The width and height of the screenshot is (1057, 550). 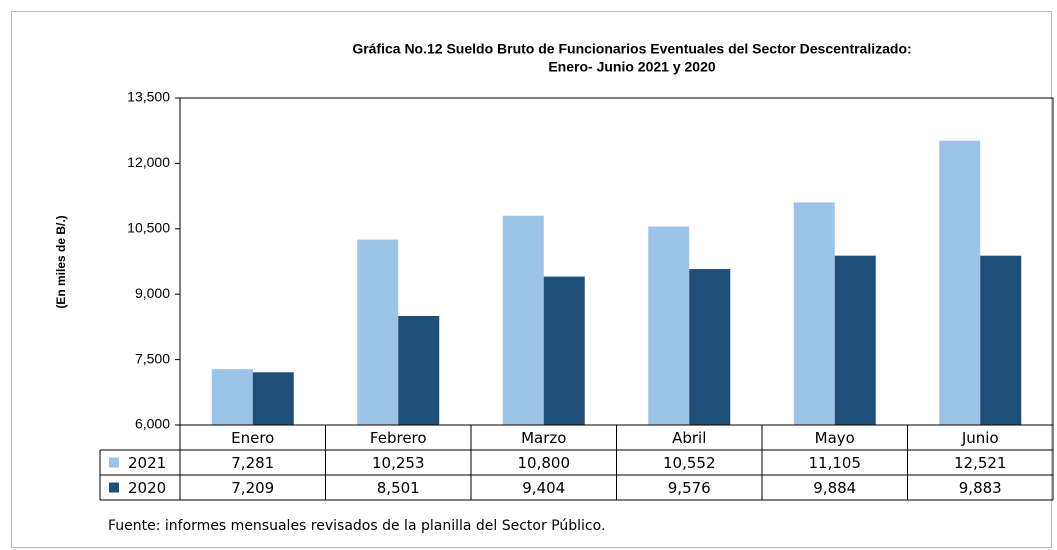 I want to click on y-tick-label: 9,000, so click(x=152, y=293).